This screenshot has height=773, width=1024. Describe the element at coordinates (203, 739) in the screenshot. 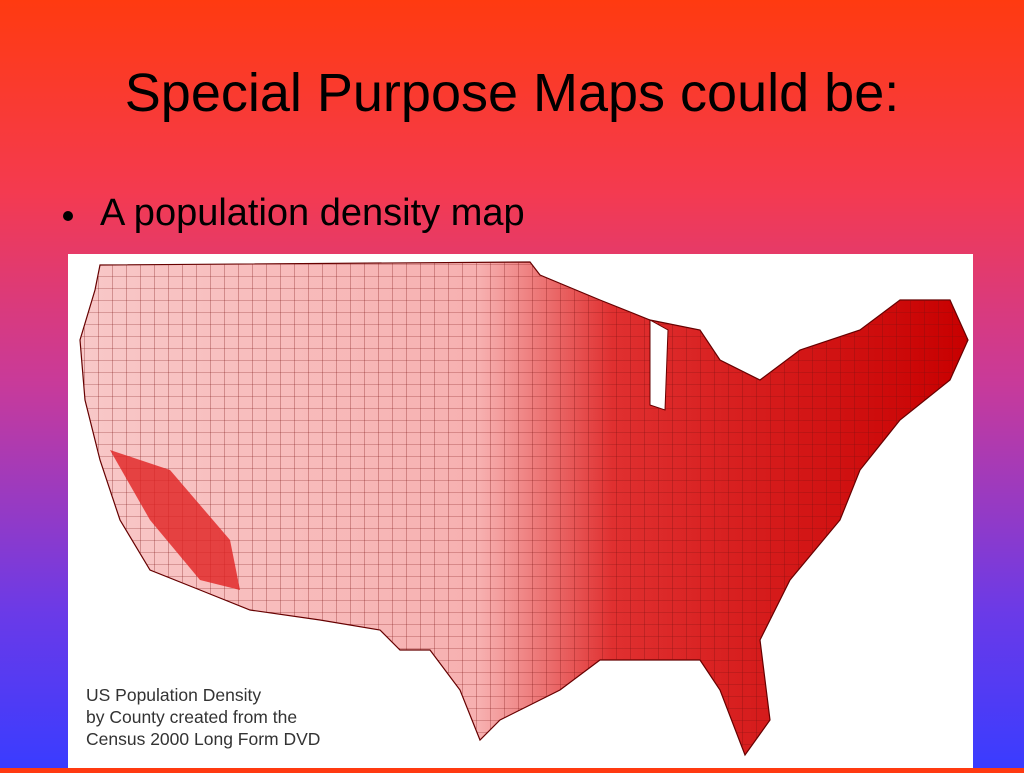

I see `caption-line: Census 2000 Long Form DVD` at that location.